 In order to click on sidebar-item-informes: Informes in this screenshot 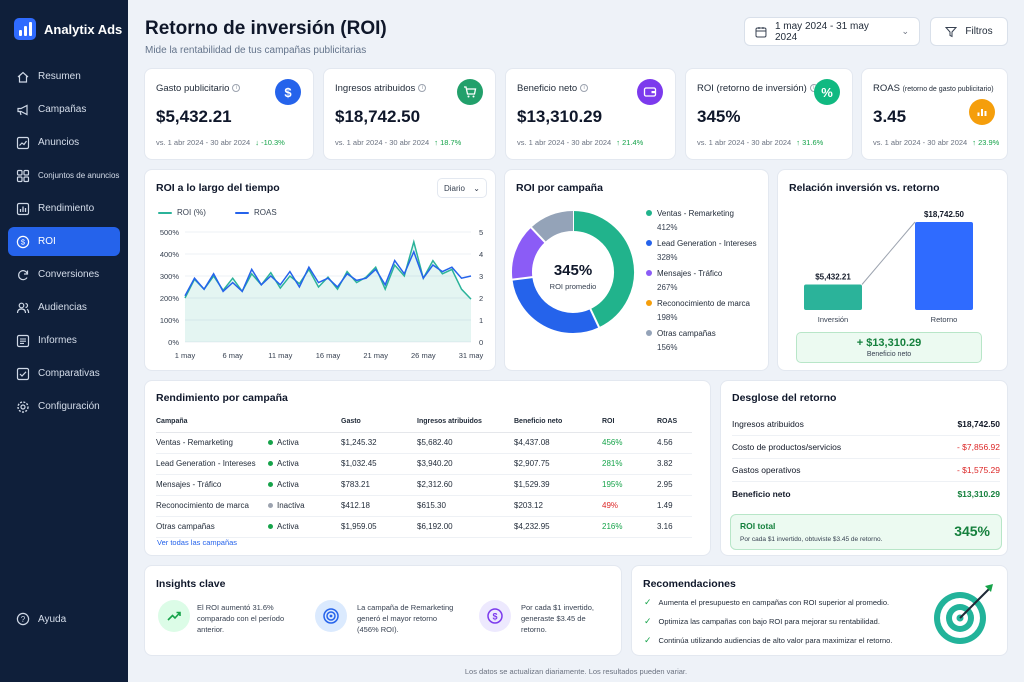, I will do `click(64, 340)`.